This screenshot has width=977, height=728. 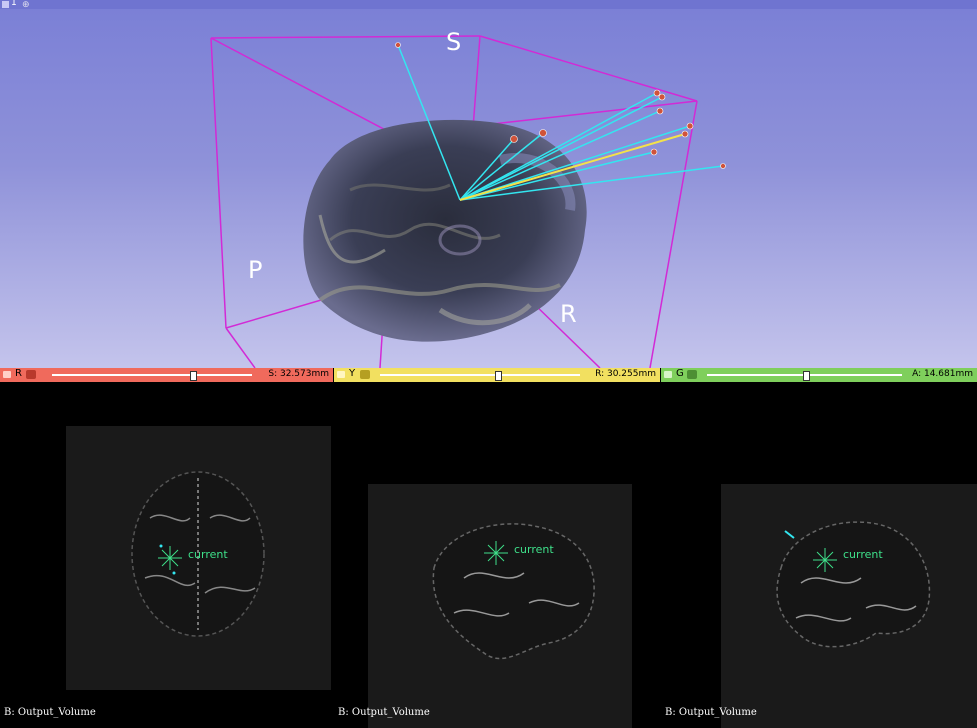 I want to click on axial-brain-slice, so click(x=198, y=554).